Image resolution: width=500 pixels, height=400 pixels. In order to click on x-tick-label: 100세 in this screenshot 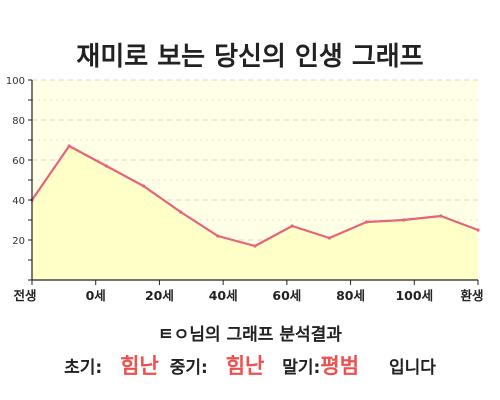, I will do `click(414, 295)`.